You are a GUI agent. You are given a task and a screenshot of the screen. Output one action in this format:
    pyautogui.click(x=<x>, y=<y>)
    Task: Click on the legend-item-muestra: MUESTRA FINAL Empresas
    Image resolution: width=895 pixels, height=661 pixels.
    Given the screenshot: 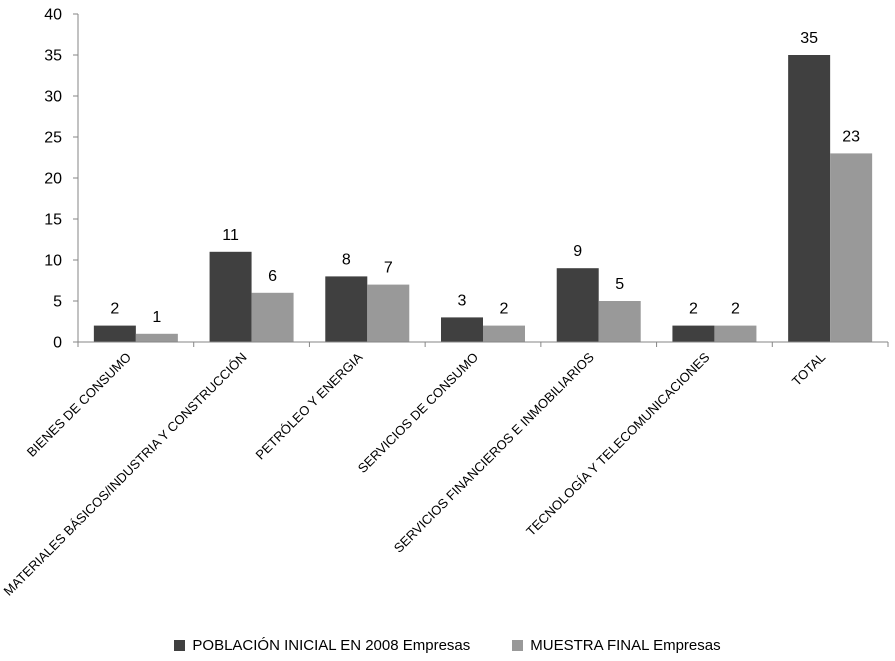 What is the action you would take?
    pyautogui.click(x=616, y=645)
    